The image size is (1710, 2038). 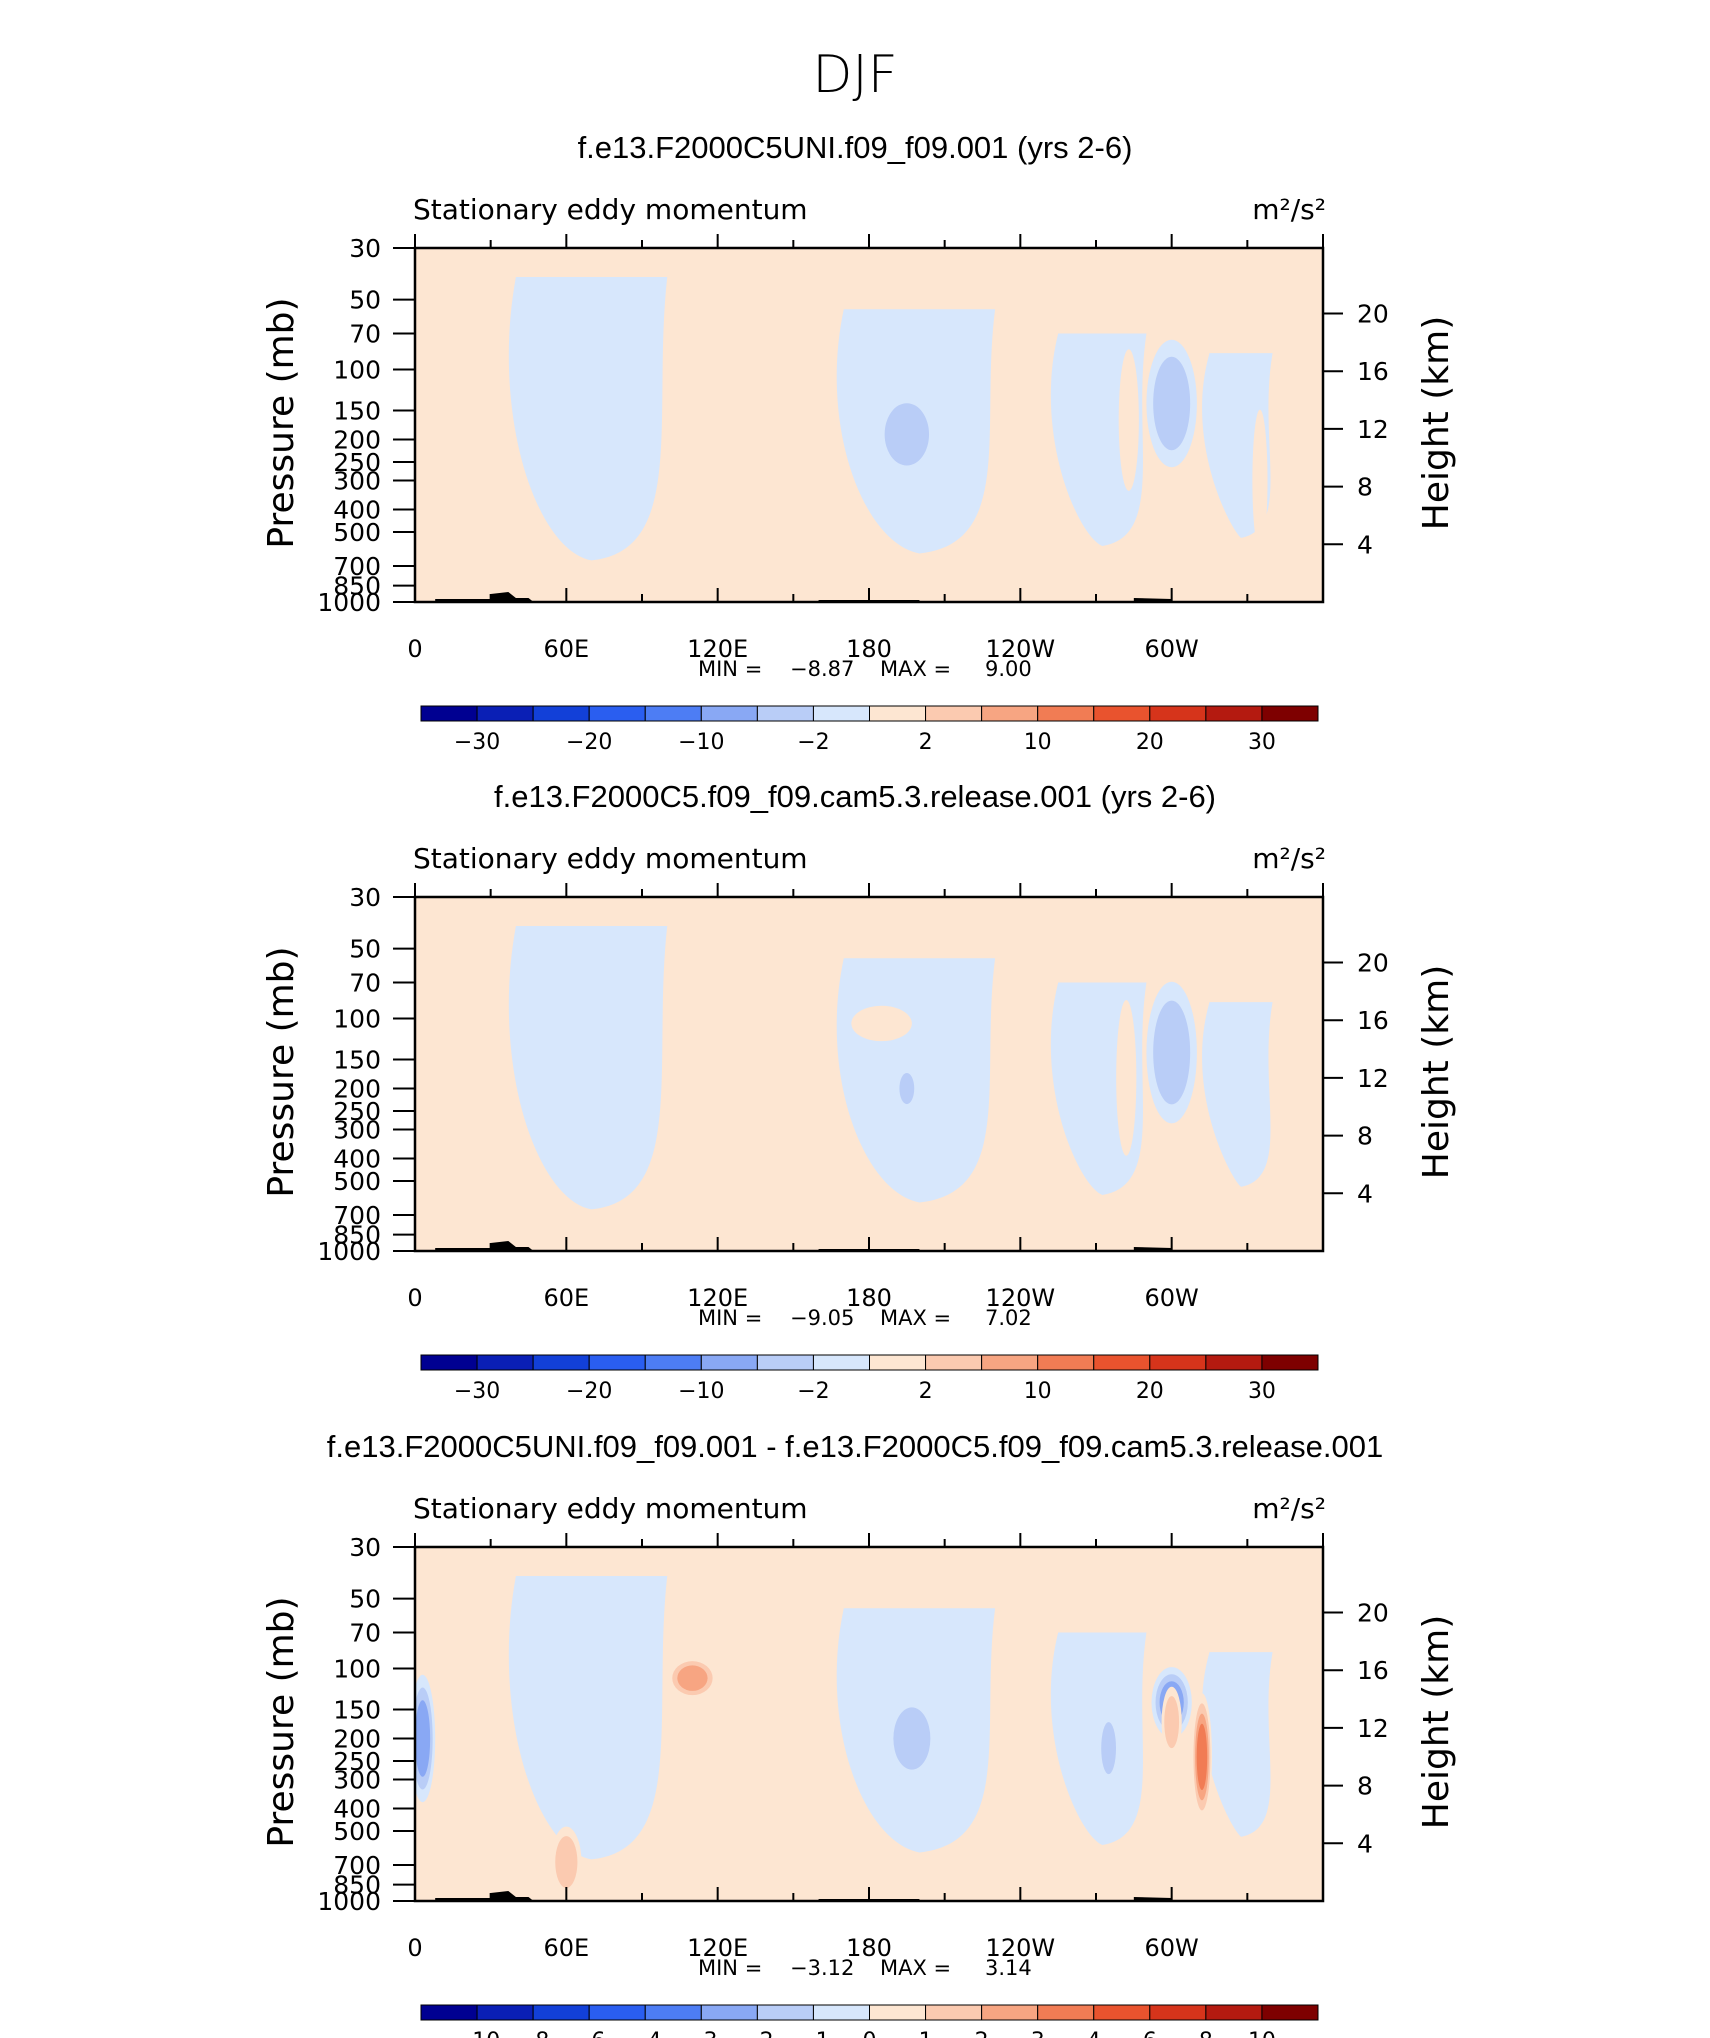 I want to click on y-tick-label: 50, so click(x=365, y=949).